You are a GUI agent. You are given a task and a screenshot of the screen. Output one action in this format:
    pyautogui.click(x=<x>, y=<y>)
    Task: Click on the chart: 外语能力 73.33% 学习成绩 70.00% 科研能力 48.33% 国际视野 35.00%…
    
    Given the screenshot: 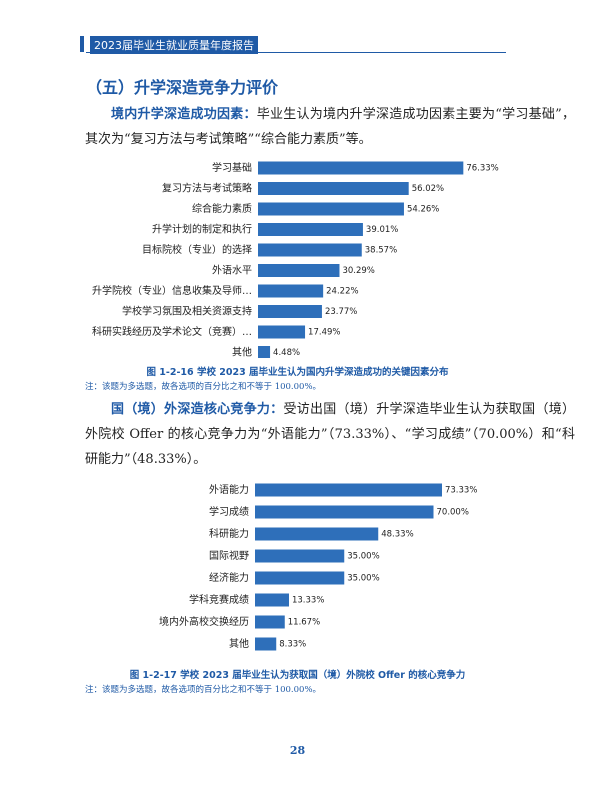 What is the action you would take?
    pyautogui.click(x=318, y=567)
    